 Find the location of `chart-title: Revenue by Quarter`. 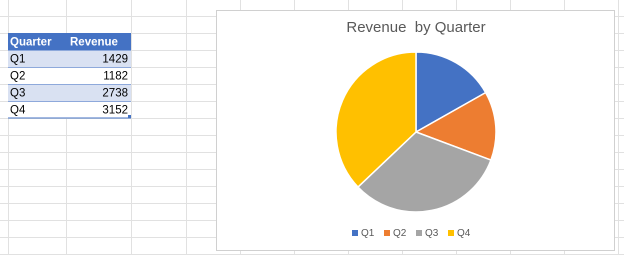

chart-title: Revenue by Quarter is located at coordinates (415, 27).